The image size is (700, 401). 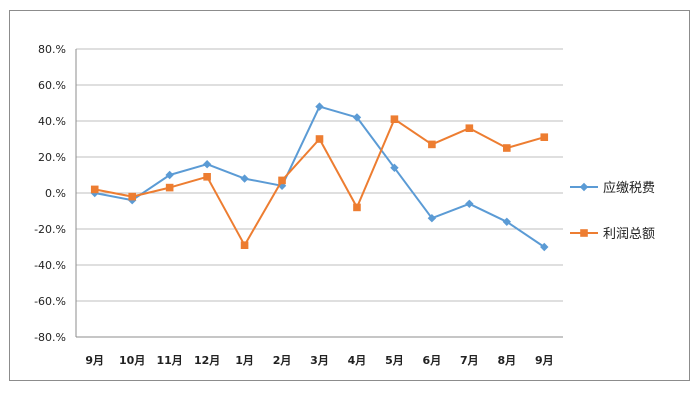 What do you see at coordinates (207, 360) in the screenshot?
I see `x-tick-label: 12月` at bounding box center [207, 360].